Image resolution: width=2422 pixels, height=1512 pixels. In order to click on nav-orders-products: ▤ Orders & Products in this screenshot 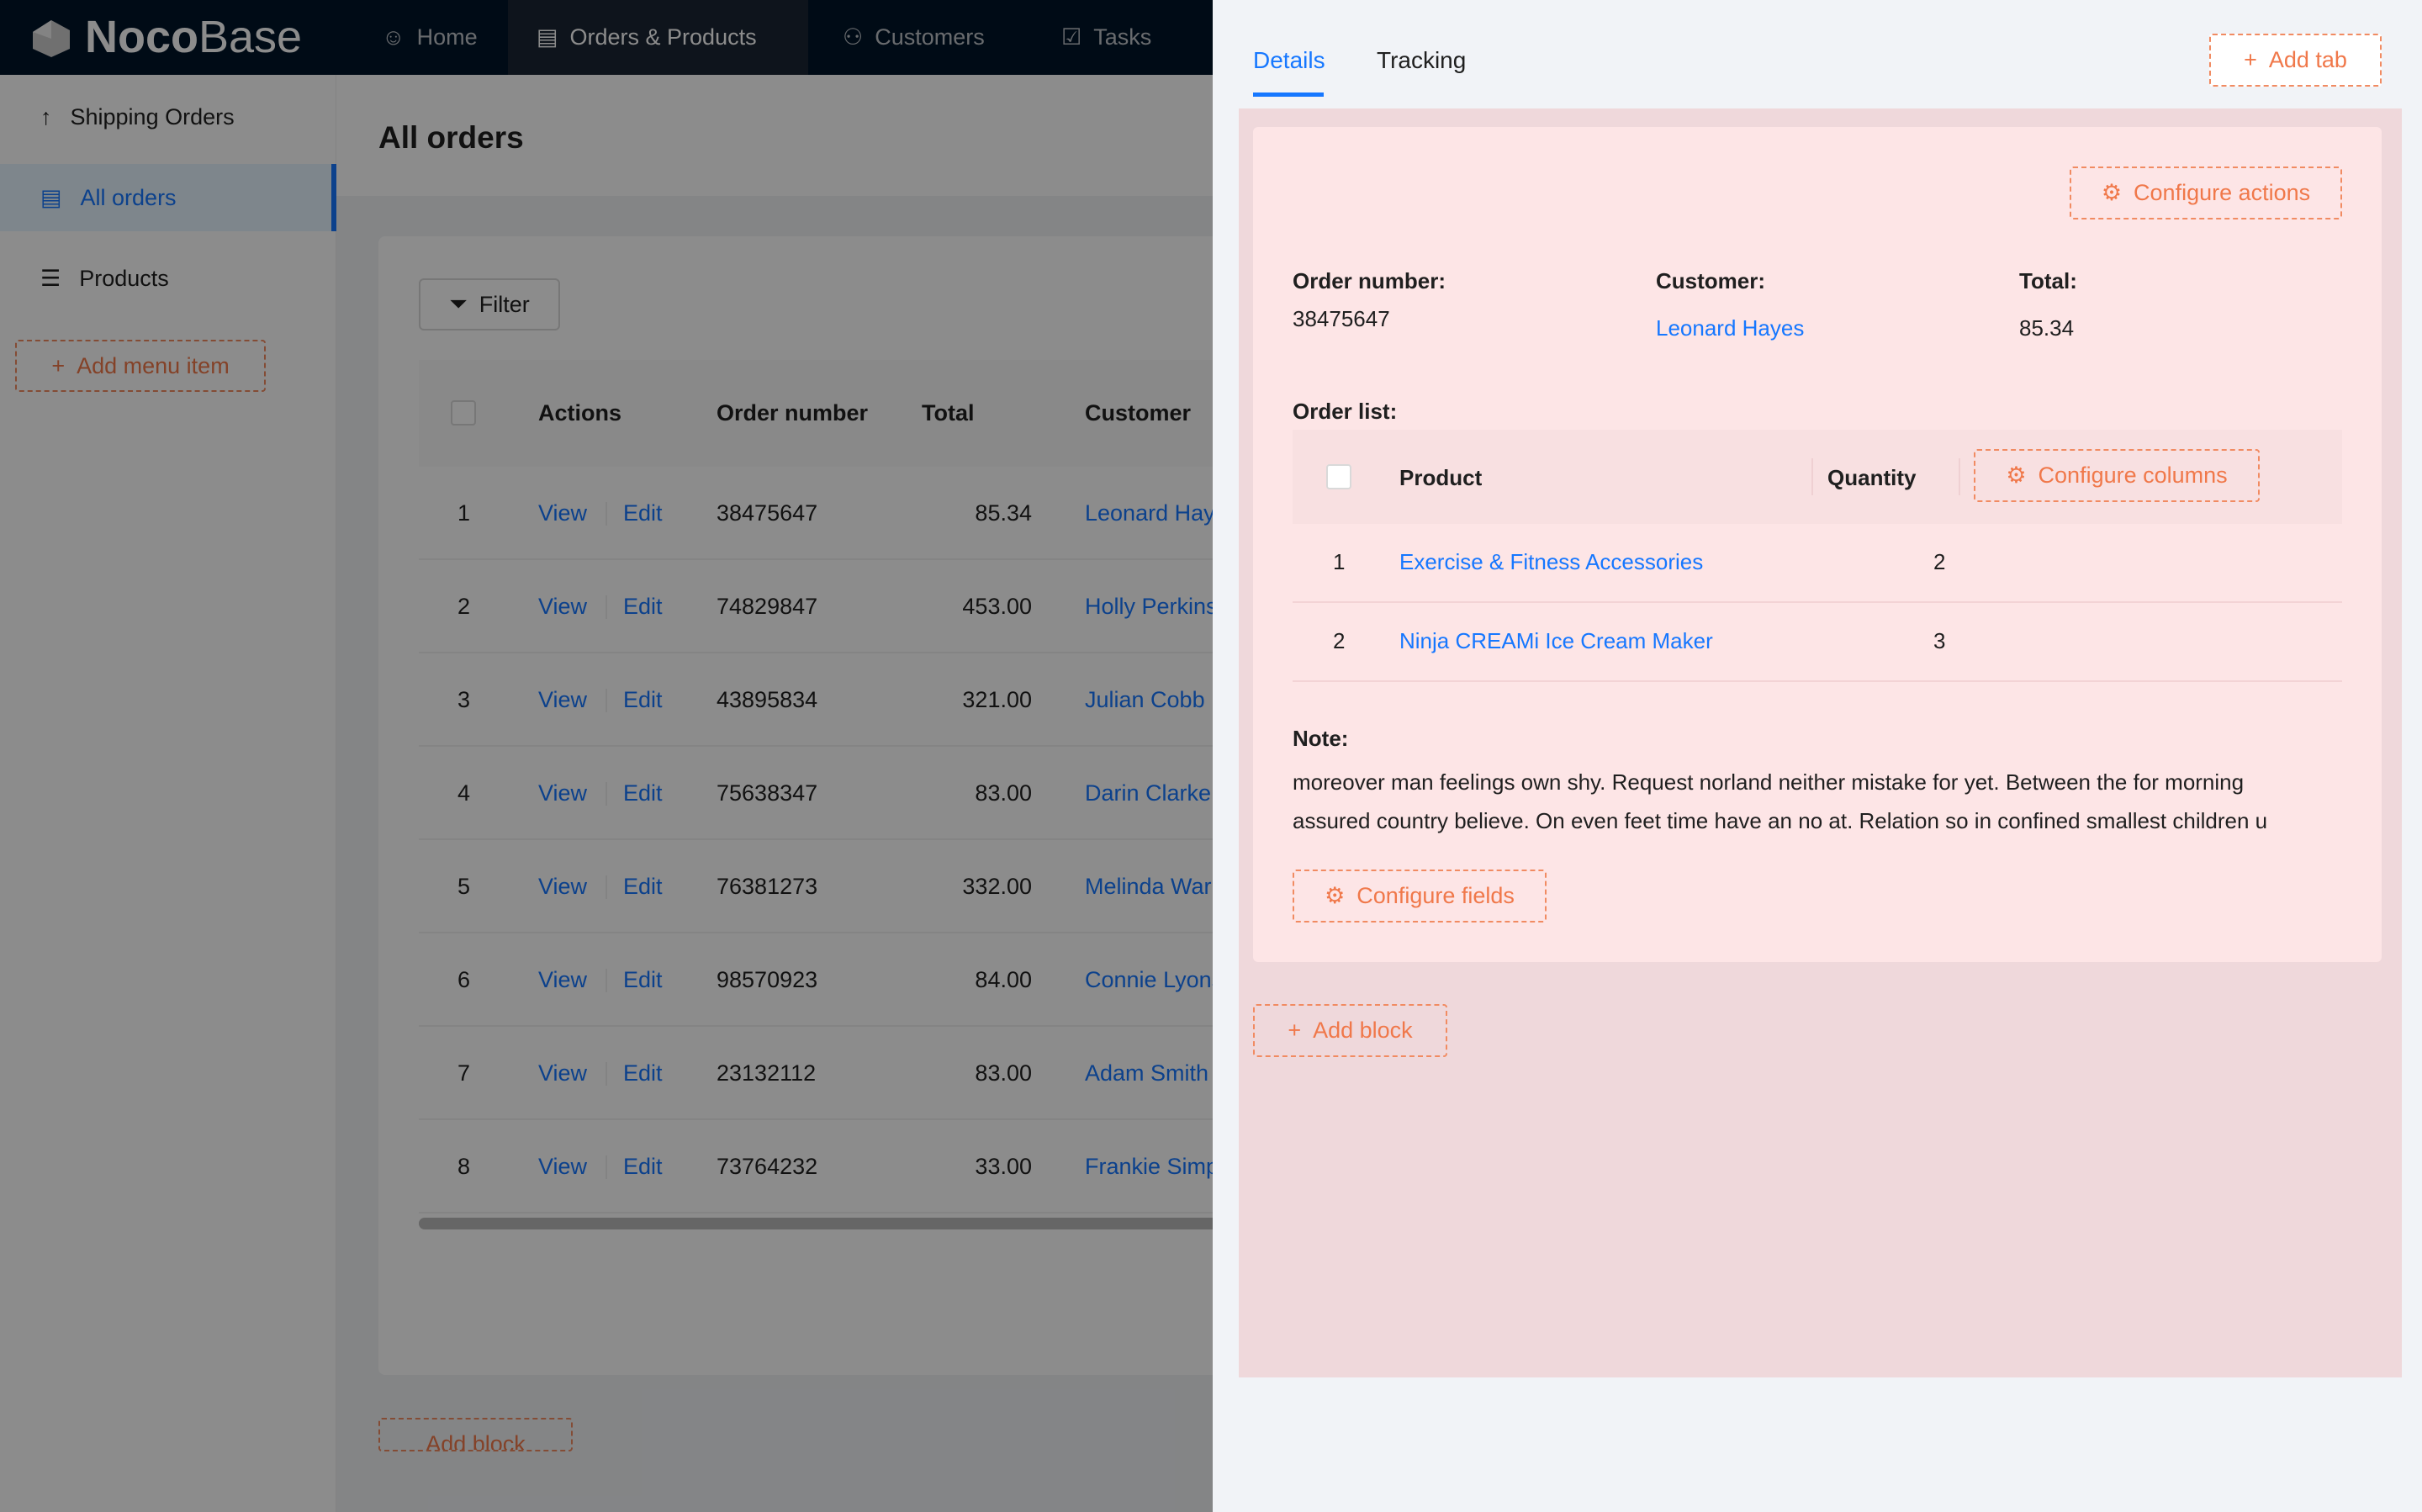, I will do `click(658, 37)`.